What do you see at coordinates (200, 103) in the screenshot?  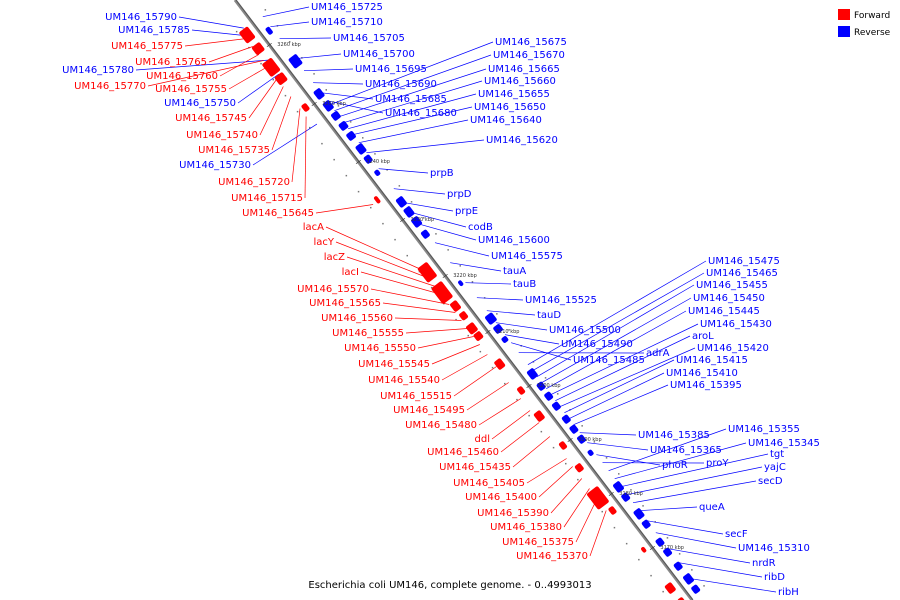 I see `reverse-left-gene-label: UM146_15750` at bounding box center [200, 103].